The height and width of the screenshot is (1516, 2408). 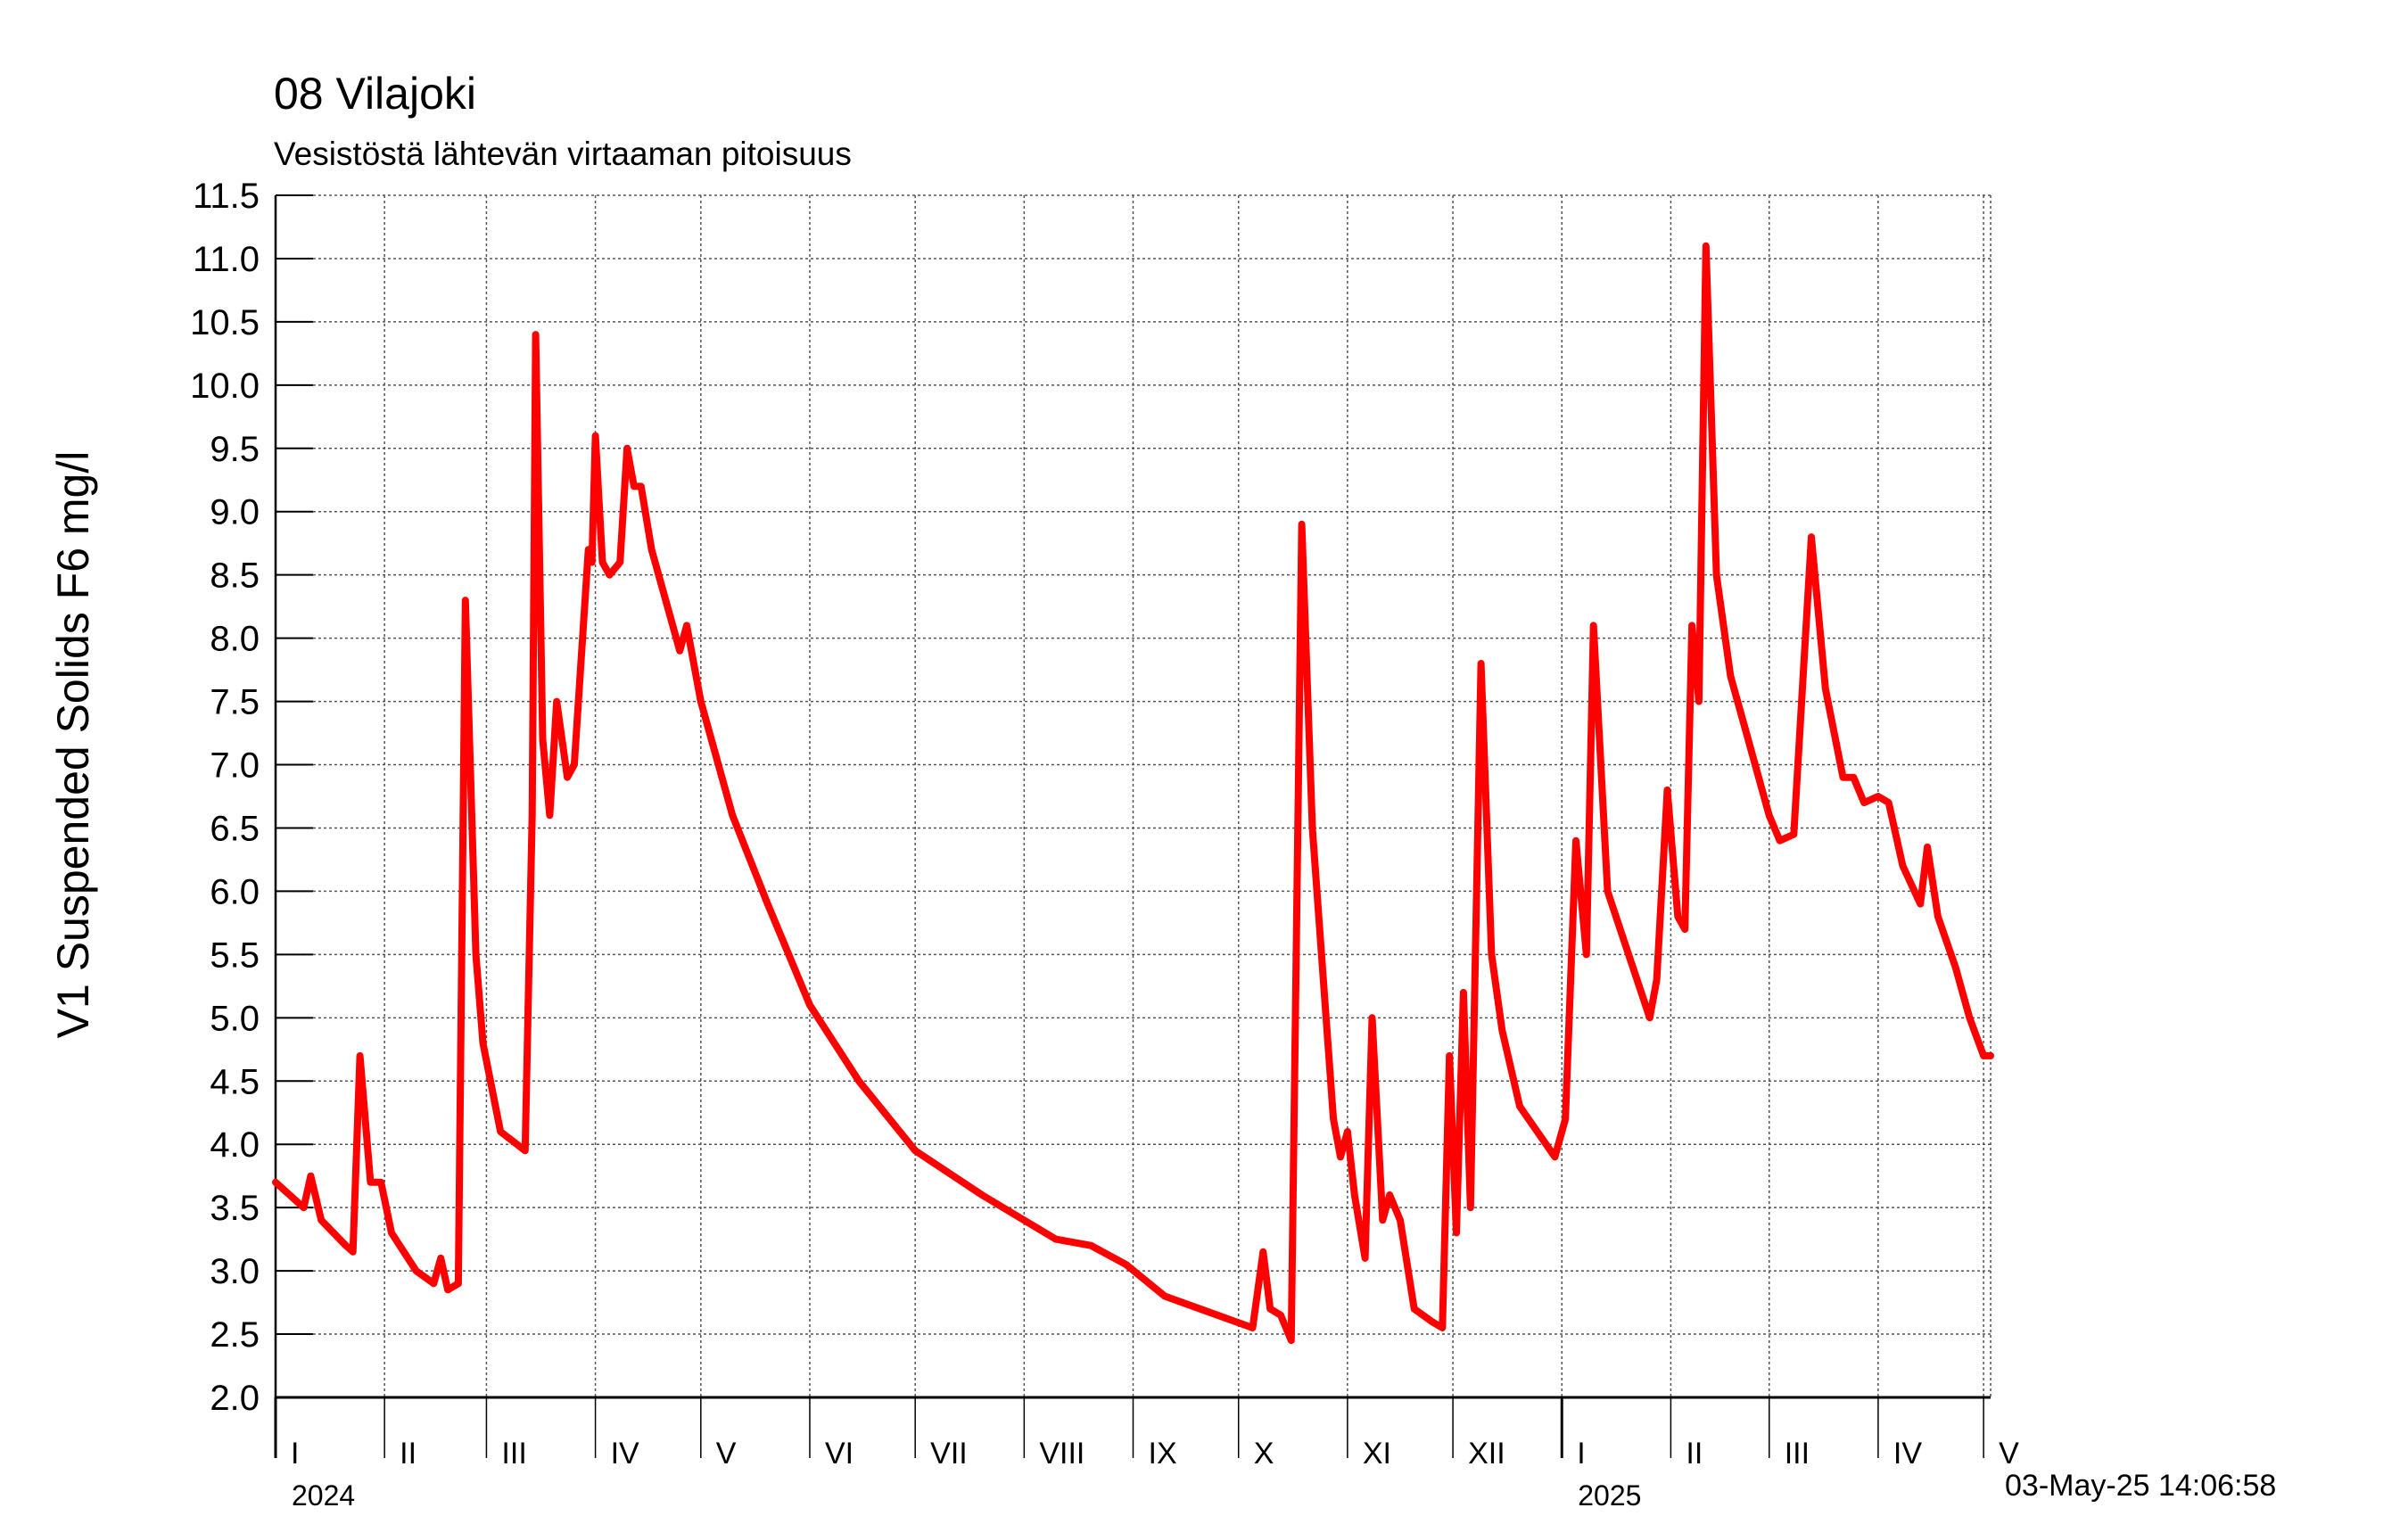 I want to click on chart-subtitle: Vesistöstä lähtevän virtaaman pitoisuus, so click(x=563, y=154).